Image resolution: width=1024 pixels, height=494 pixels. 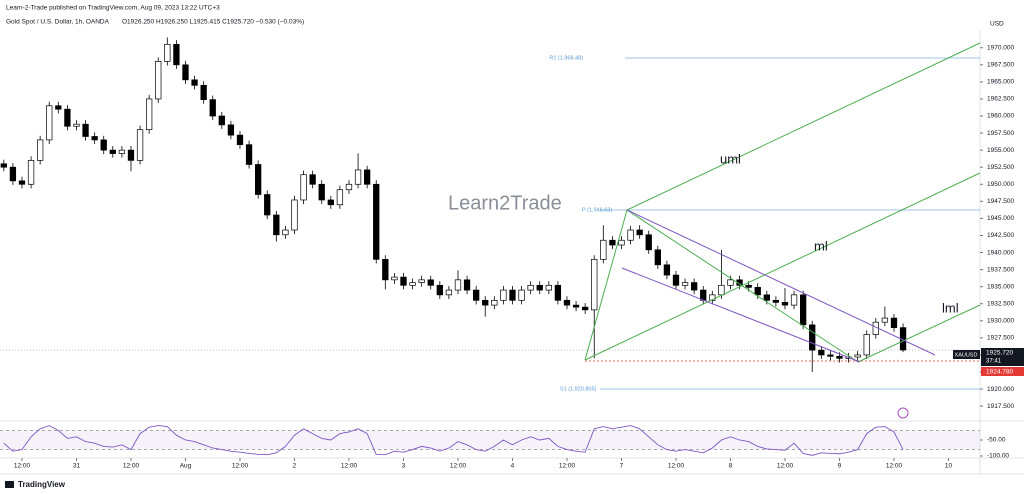 I want to click on ml-label: ml, so click(x=821, y=245).